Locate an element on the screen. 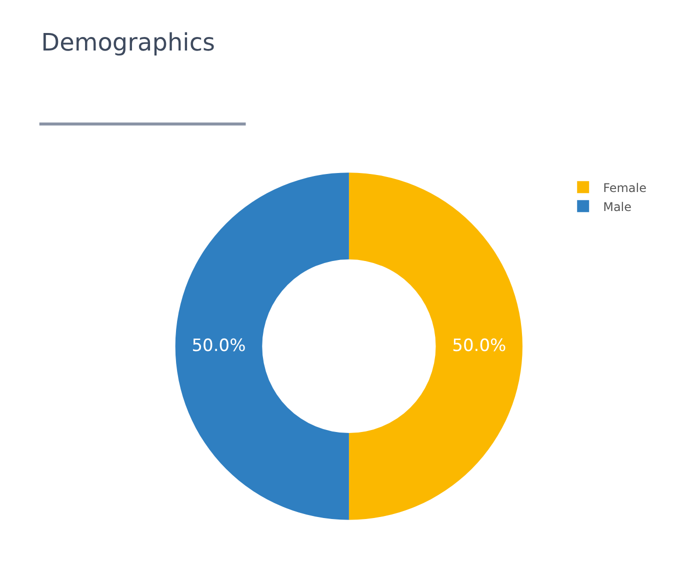  legend-label: Female is located at coordinates (624, 187).